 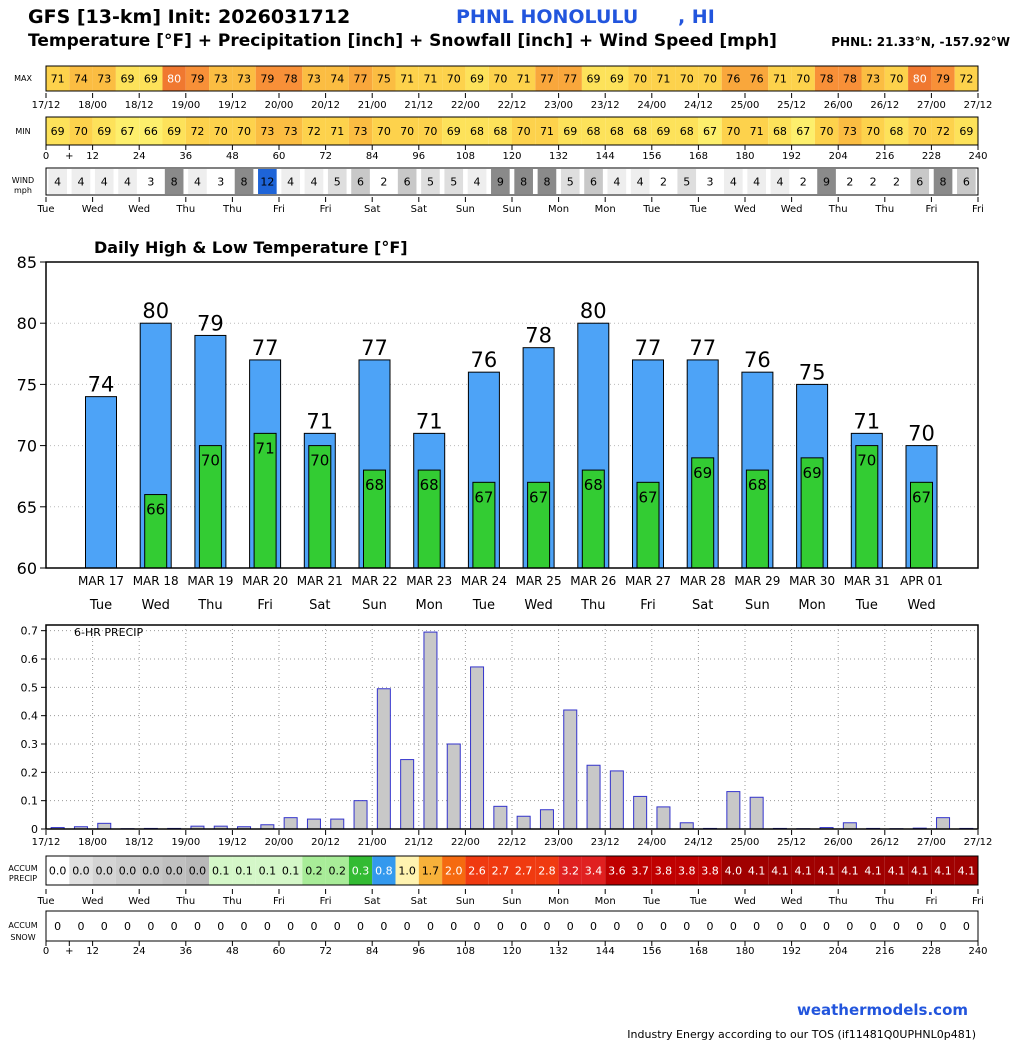 What do you see at coordinates (698, 209) in the screenshot?
I see `top-day-axis-label: Tue` at bounding box center [698, 209].